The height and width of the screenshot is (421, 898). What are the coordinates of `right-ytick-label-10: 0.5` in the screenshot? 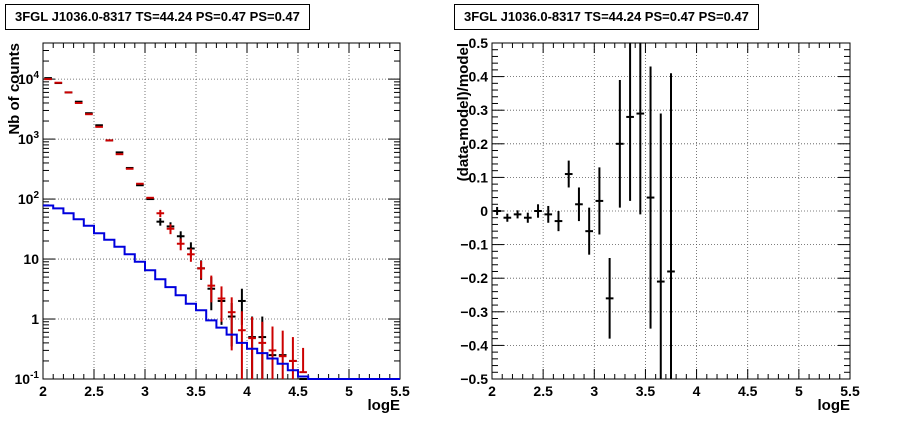 It's located at (479, 43).